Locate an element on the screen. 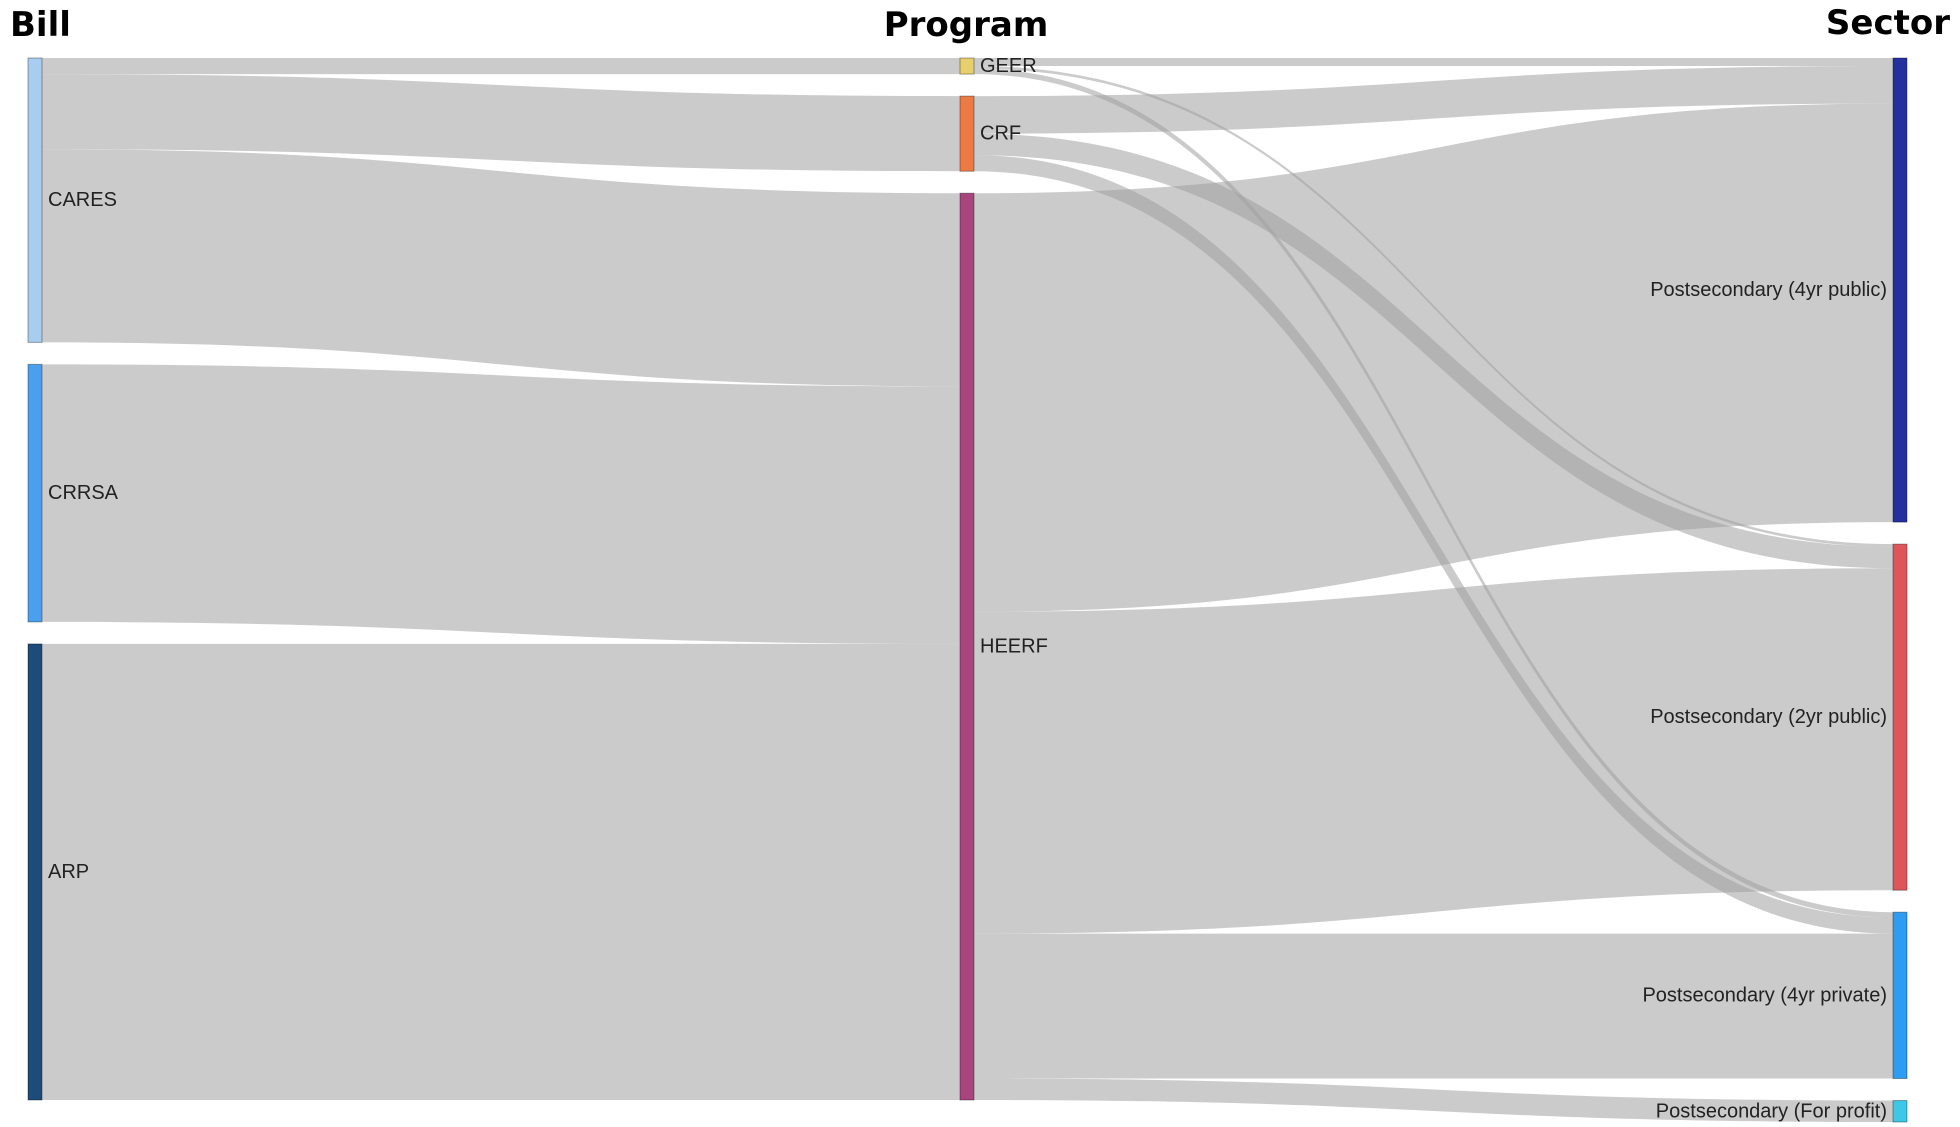  node-label-crf: CRF is located at coordinates (1000, 134).